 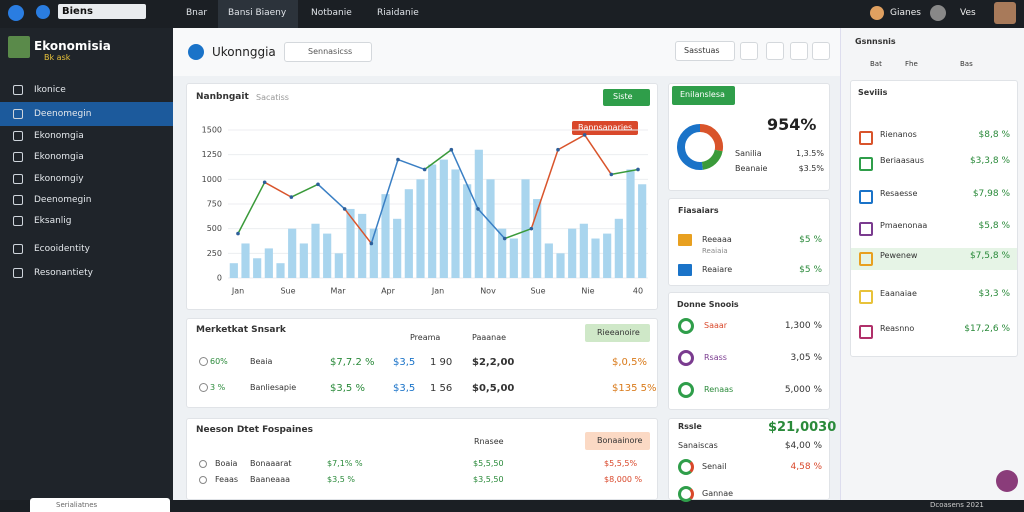 I want to click on row-value: $3,3 %, so click(x=994, y=294).